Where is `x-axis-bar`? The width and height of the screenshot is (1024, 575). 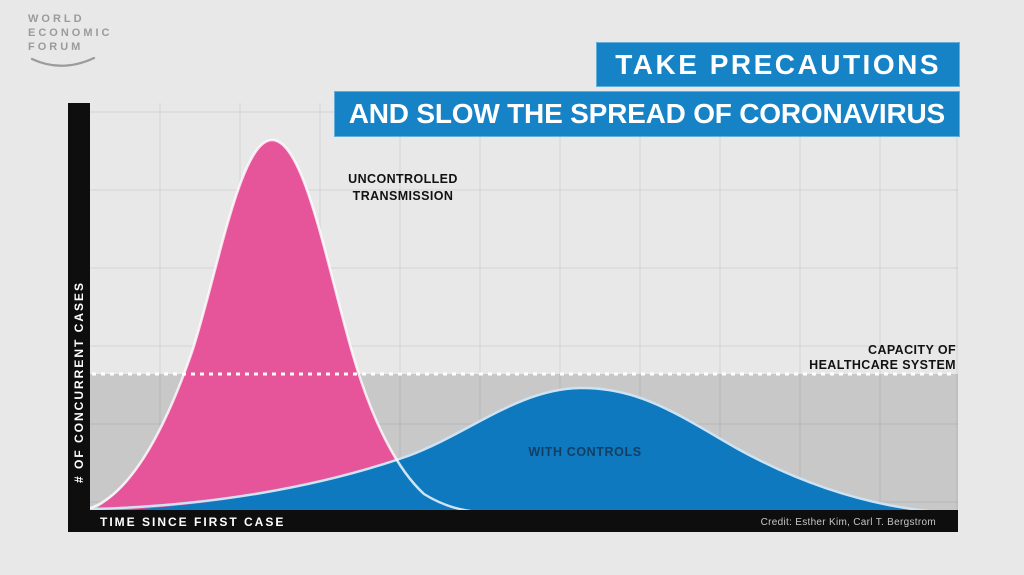
x-axis-bar is located at coordinates (513, 521).